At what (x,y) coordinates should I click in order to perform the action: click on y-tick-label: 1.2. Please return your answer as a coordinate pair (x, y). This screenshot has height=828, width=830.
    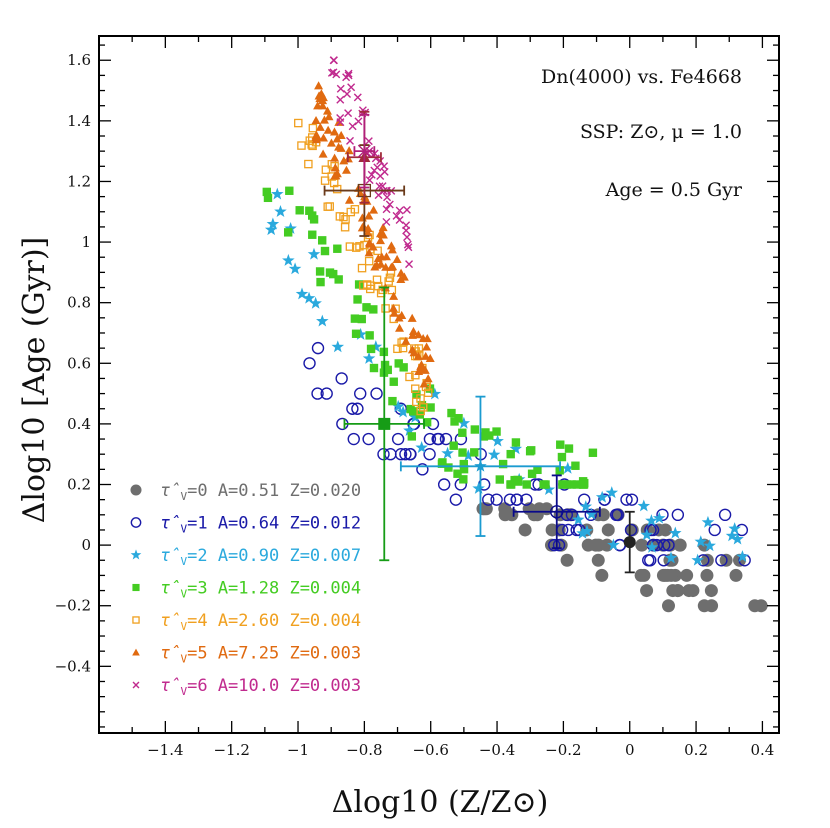
    Looking at the image, I should click on (79, 181).